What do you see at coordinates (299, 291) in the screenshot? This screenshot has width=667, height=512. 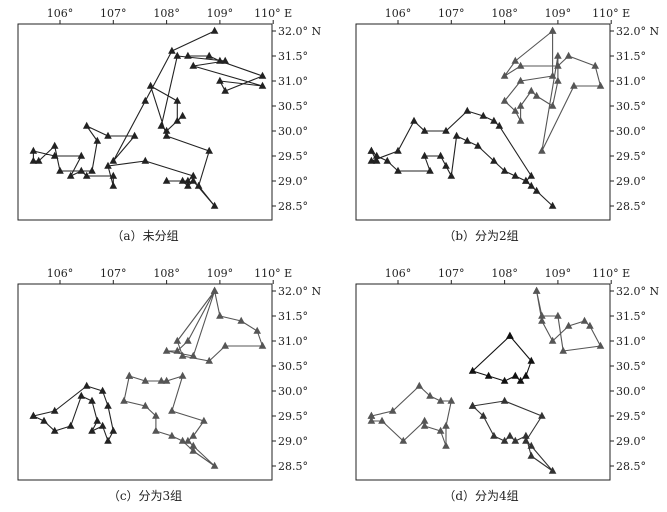 I see `y-tick-label: 32.0° N` at bounding box center [299, 291].